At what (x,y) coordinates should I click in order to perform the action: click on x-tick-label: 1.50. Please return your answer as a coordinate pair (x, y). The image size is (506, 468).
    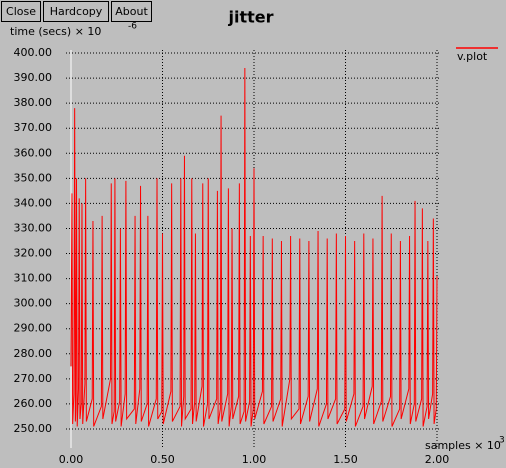
    Looking at the image, I should click on (345, 459).